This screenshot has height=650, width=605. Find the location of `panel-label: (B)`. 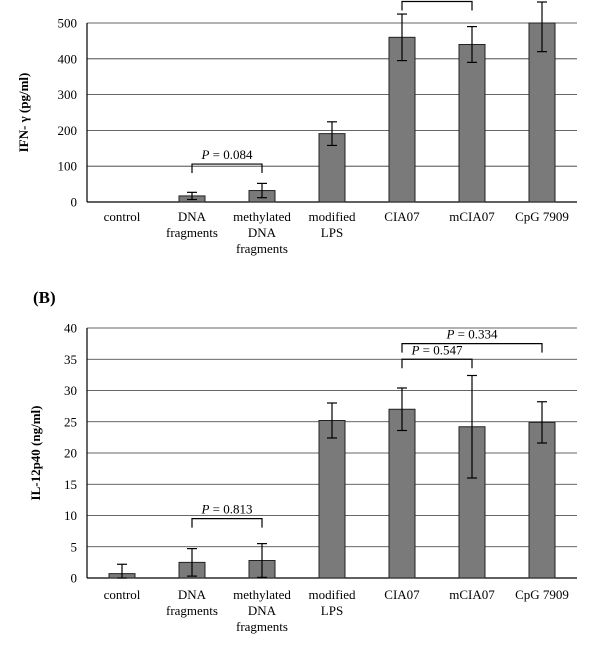

panel-label: (B) is located at coordinates (44, 297).